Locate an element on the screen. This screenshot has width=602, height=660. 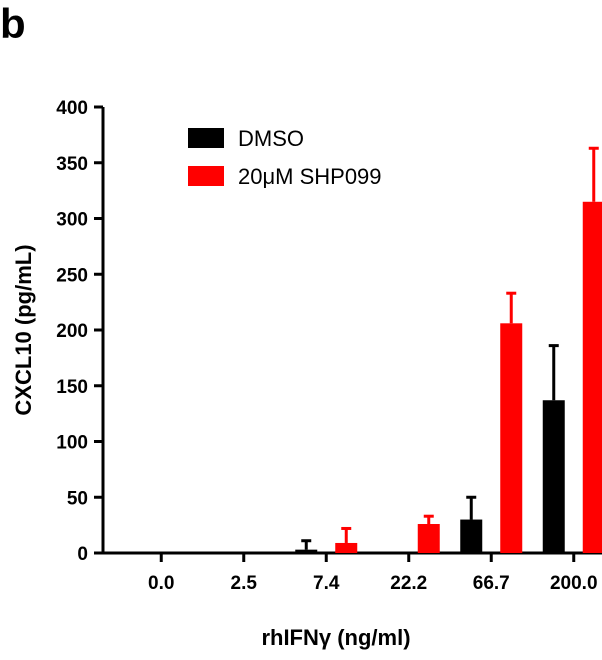
legend: DMSO 20μM SHP099 is located at coordinates (285, 157).